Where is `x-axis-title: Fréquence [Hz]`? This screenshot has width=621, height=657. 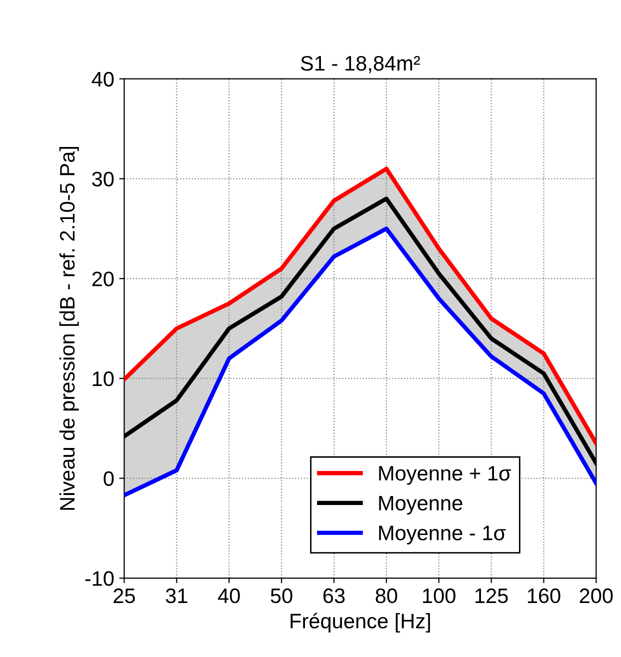 x-axis-title: Fréquence [Hz] is located at coordinates (360, 622).